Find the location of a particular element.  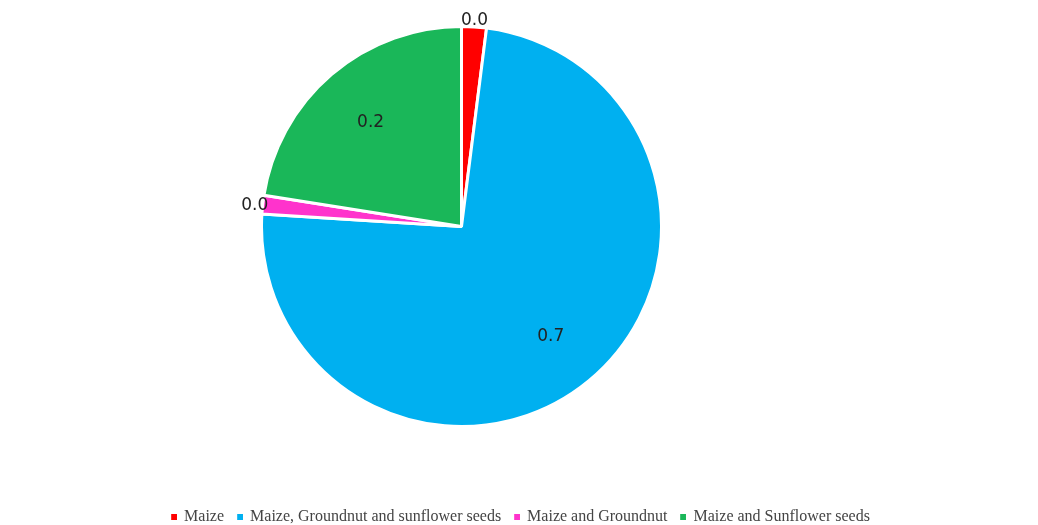

data-label: 0.0 is located at coordinates (475, 19).